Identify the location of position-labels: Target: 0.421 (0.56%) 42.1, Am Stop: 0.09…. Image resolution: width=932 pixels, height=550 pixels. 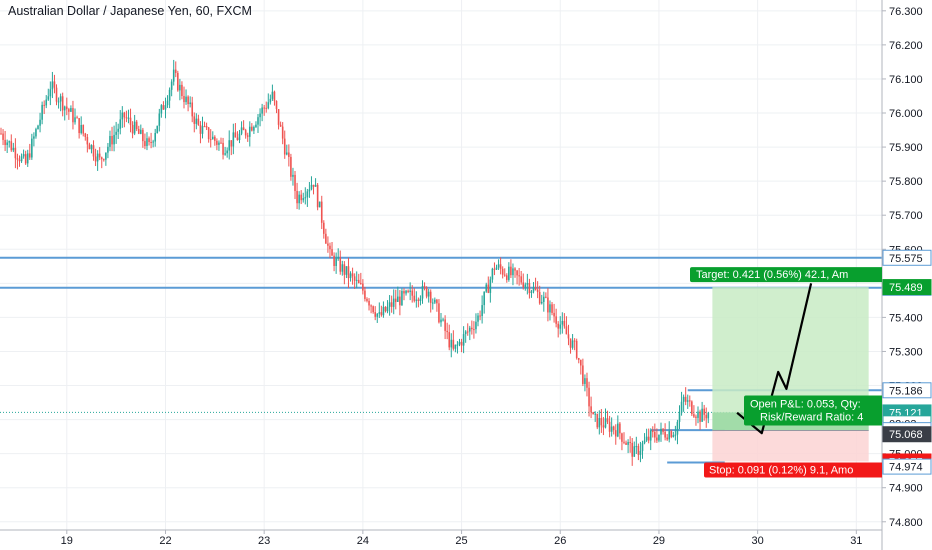
(786, 372).